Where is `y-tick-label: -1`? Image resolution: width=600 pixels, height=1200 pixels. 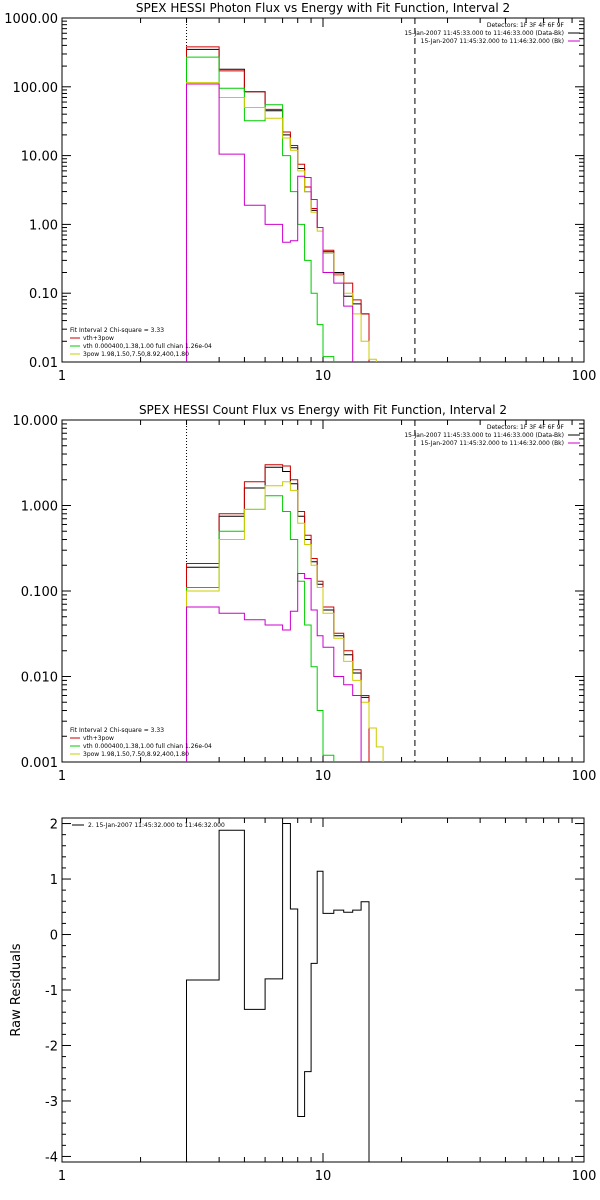
y-tick-label: -1 is located at coordinates (51, 991).